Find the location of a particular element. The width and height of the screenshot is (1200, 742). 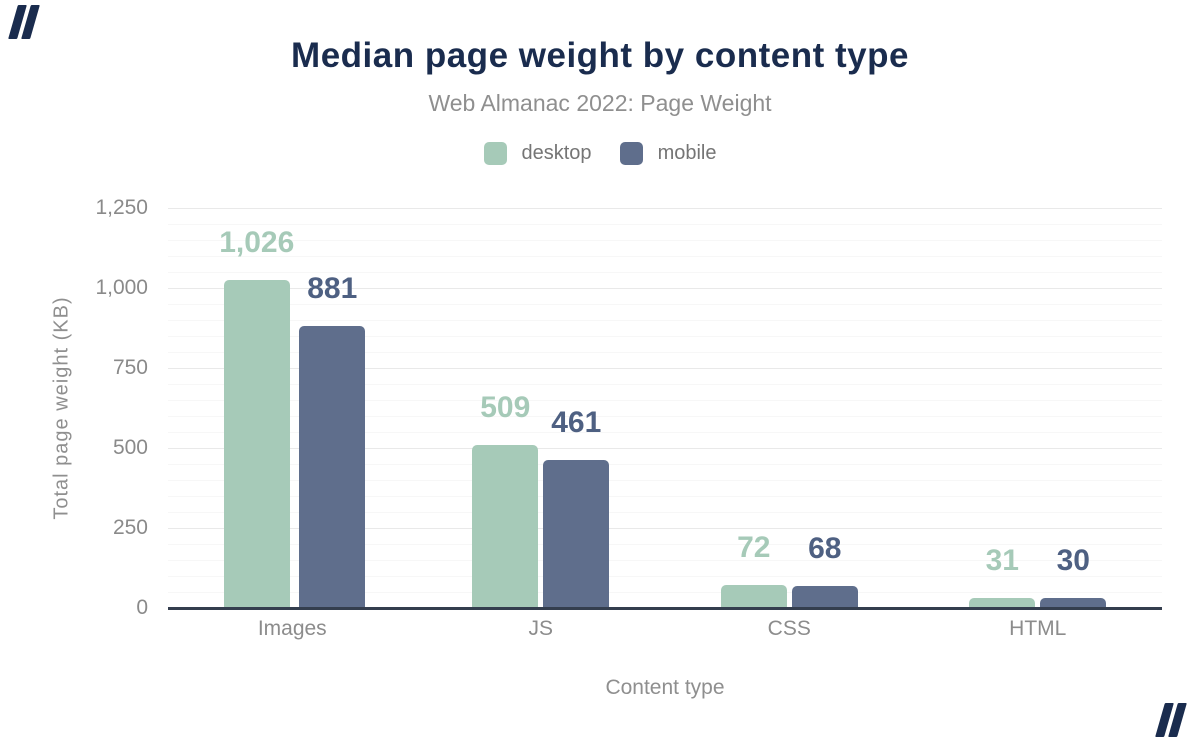

legend-label: desktop is located at coordinates (556, 153).